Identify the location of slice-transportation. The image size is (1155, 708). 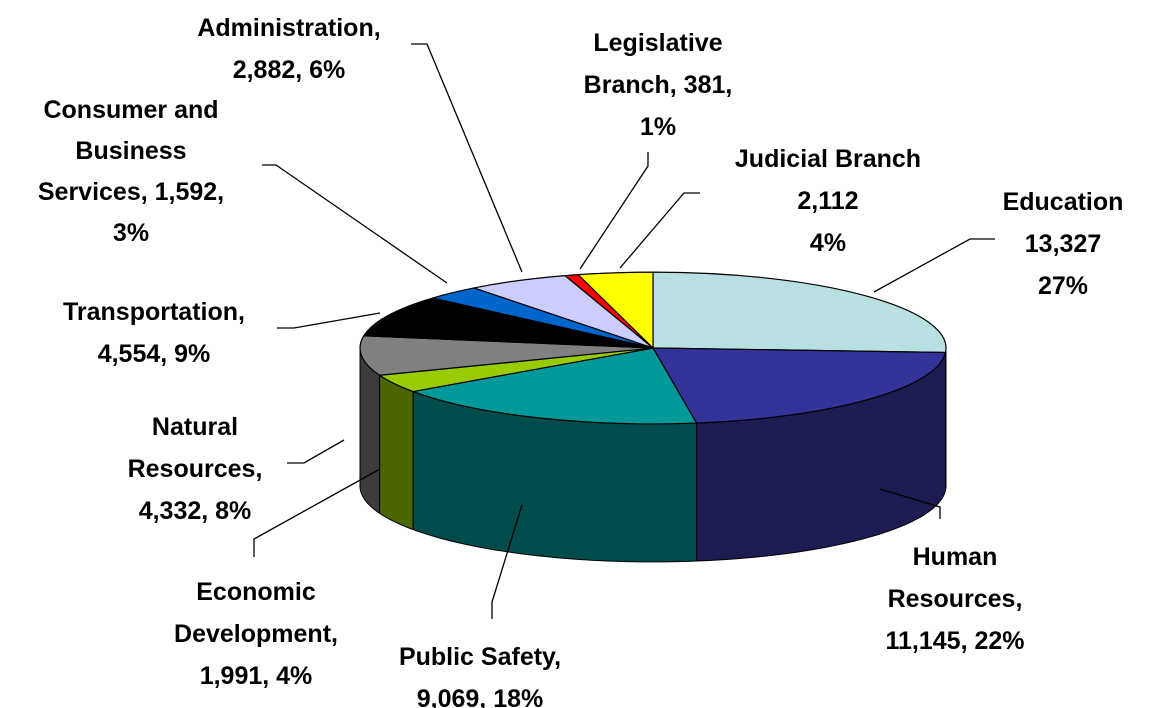
(508, 323).